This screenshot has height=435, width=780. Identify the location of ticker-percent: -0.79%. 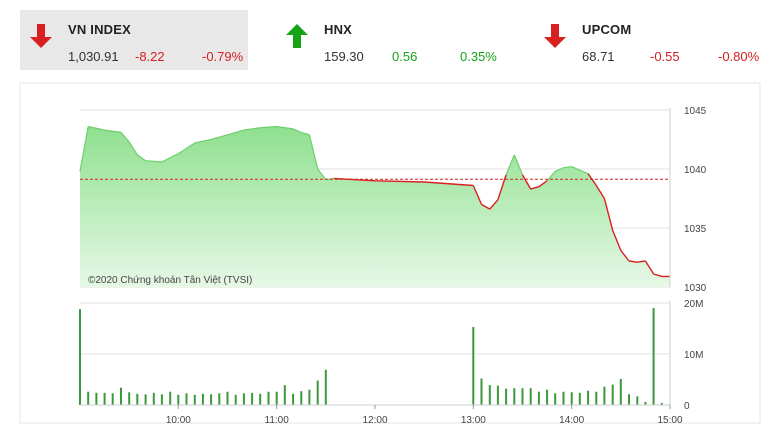
(223, 56).